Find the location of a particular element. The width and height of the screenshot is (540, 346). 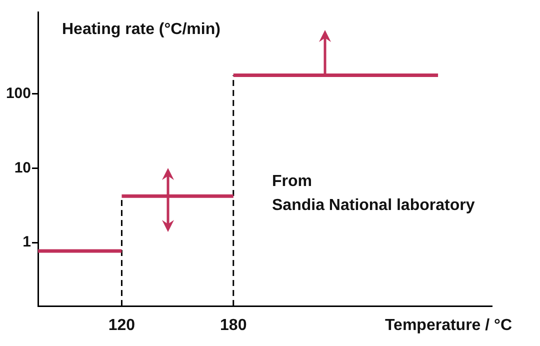

y-tick-label: 1 is located at coordinates (26, 242).